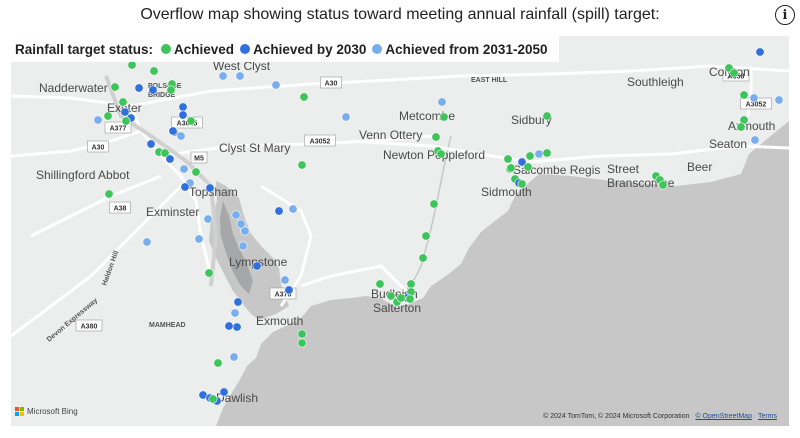  Describe the element at coordinates (767, 416) in the screenshot. I see `terms-link: Terms` at that location.